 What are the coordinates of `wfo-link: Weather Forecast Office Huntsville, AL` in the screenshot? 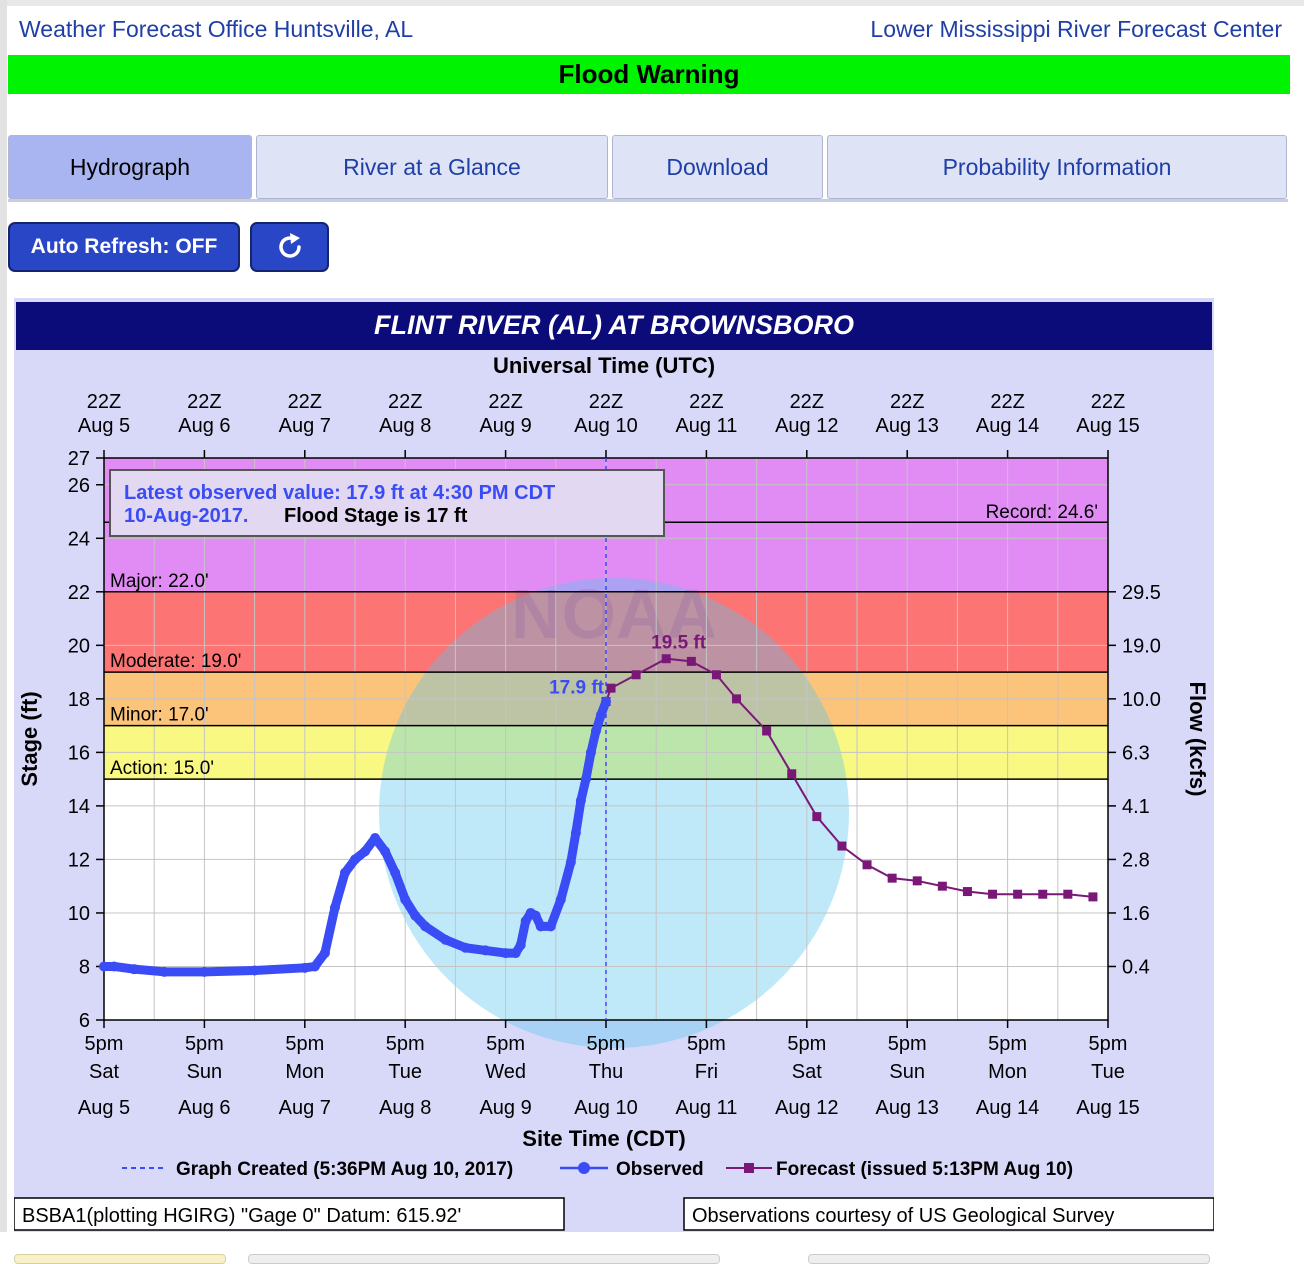 It's located at (216, 29).